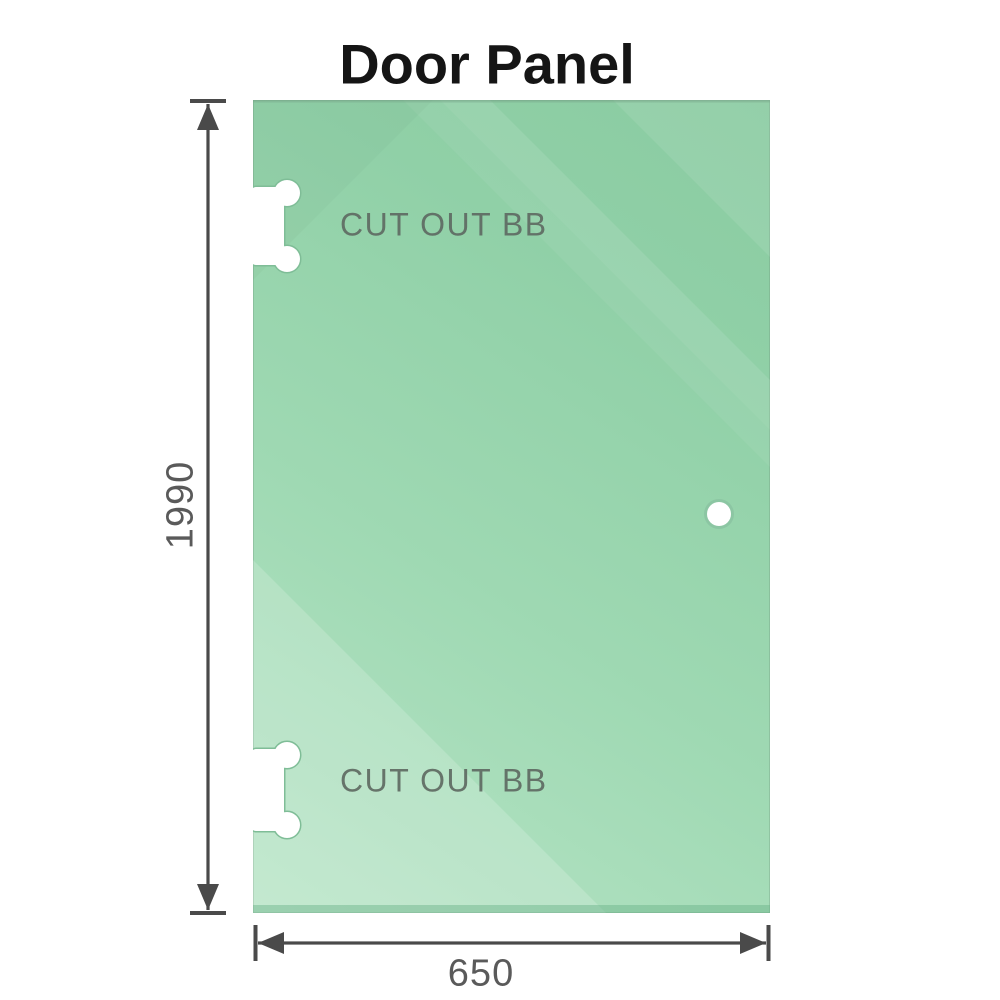  Describe the element at coordinates (208, 913) in the screenshot. I see `extension-line-bottom` at that location.